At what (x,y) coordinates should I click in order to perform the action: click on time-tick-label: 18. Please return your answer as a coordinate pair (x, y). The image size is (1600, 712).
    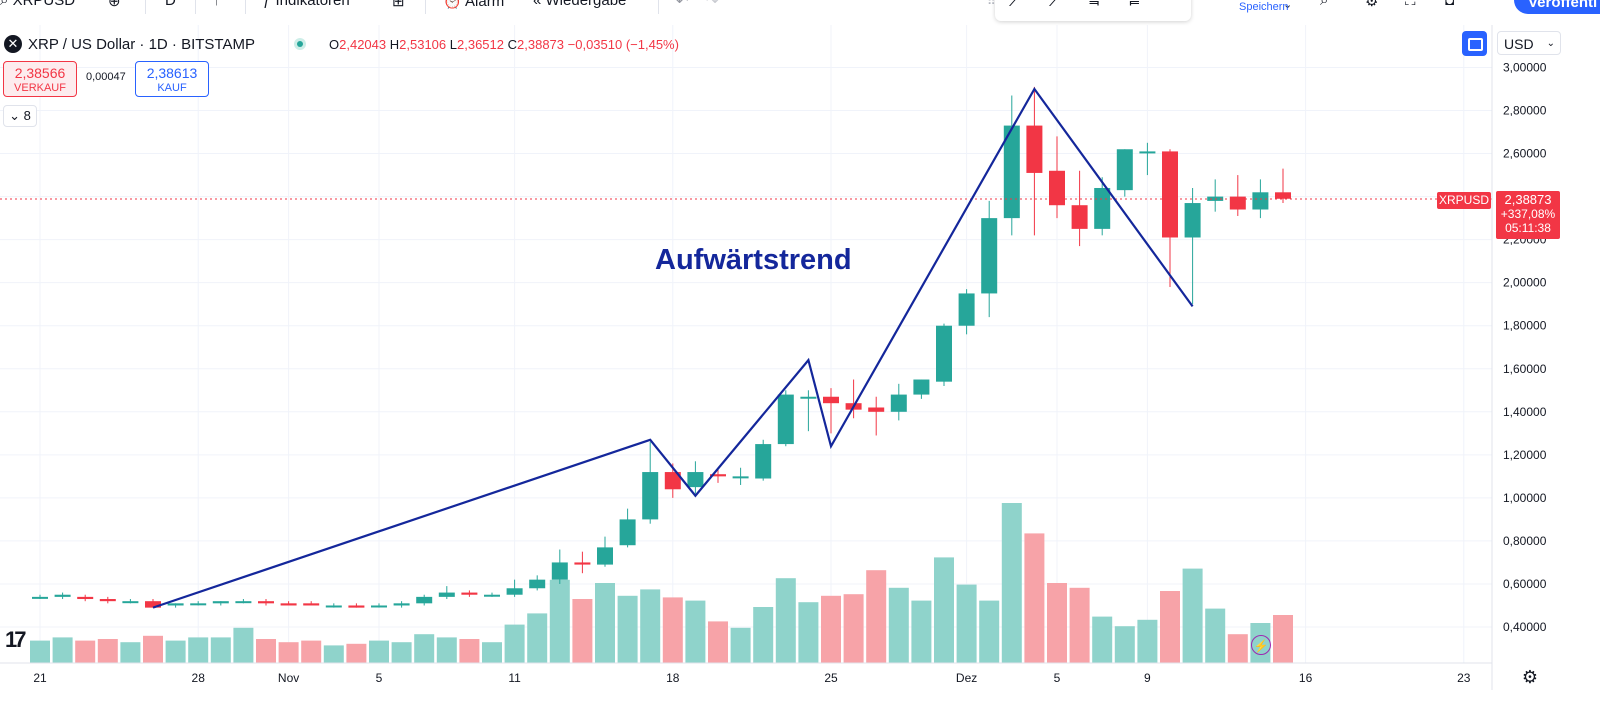
    Looking at the image, I should click on (673, 678).